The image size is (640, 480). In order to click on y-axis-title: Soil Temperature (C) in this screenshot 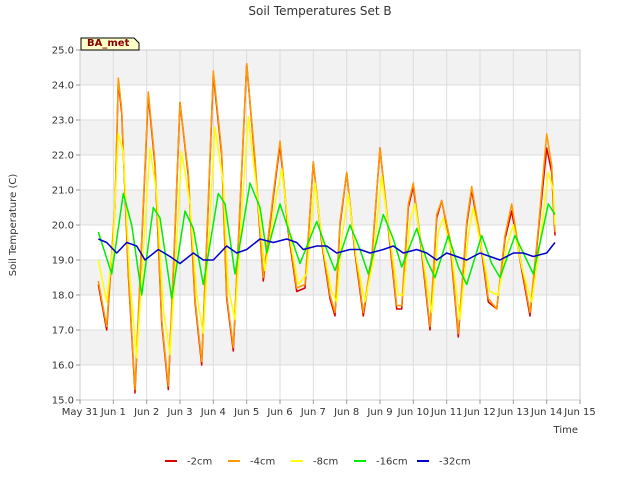, I will do `click(13, 225)`.